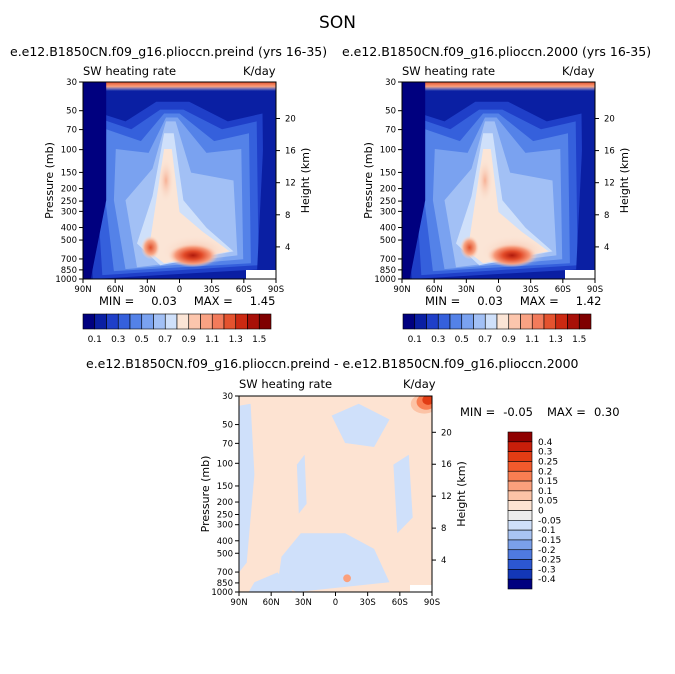 This screenshot has width=675, height=674. Describe the element at coordinates (266, 192) in the screenshot. I see `level-0-2-south` at that location.